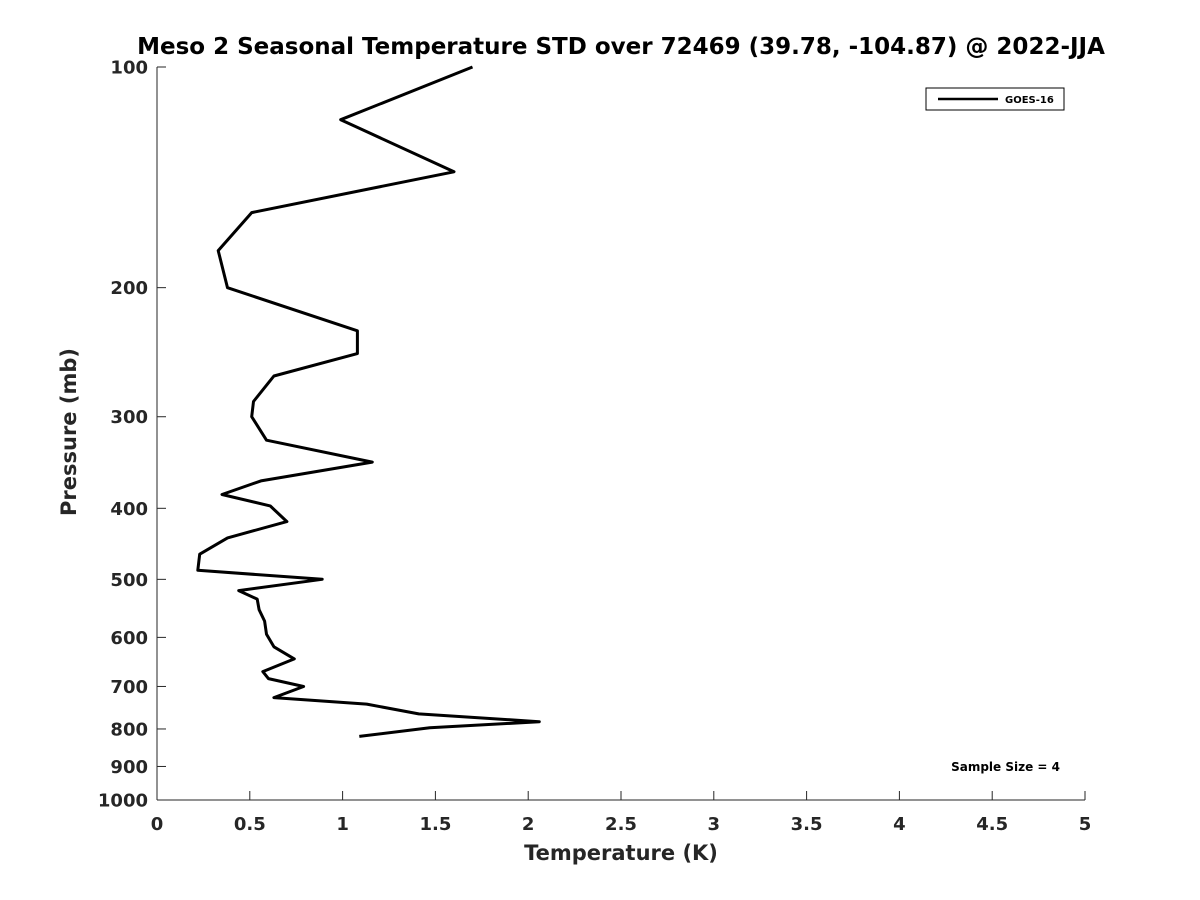 The image size is (1200, 900). I want to click on y-tick-label-1: 200, so click(129, 288).